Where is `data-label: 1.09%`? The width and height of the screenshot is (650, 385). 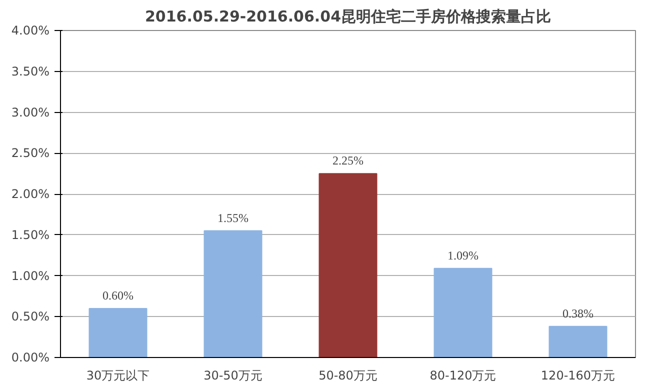 data-label: 1.09% is located at coordinates (463, 255).